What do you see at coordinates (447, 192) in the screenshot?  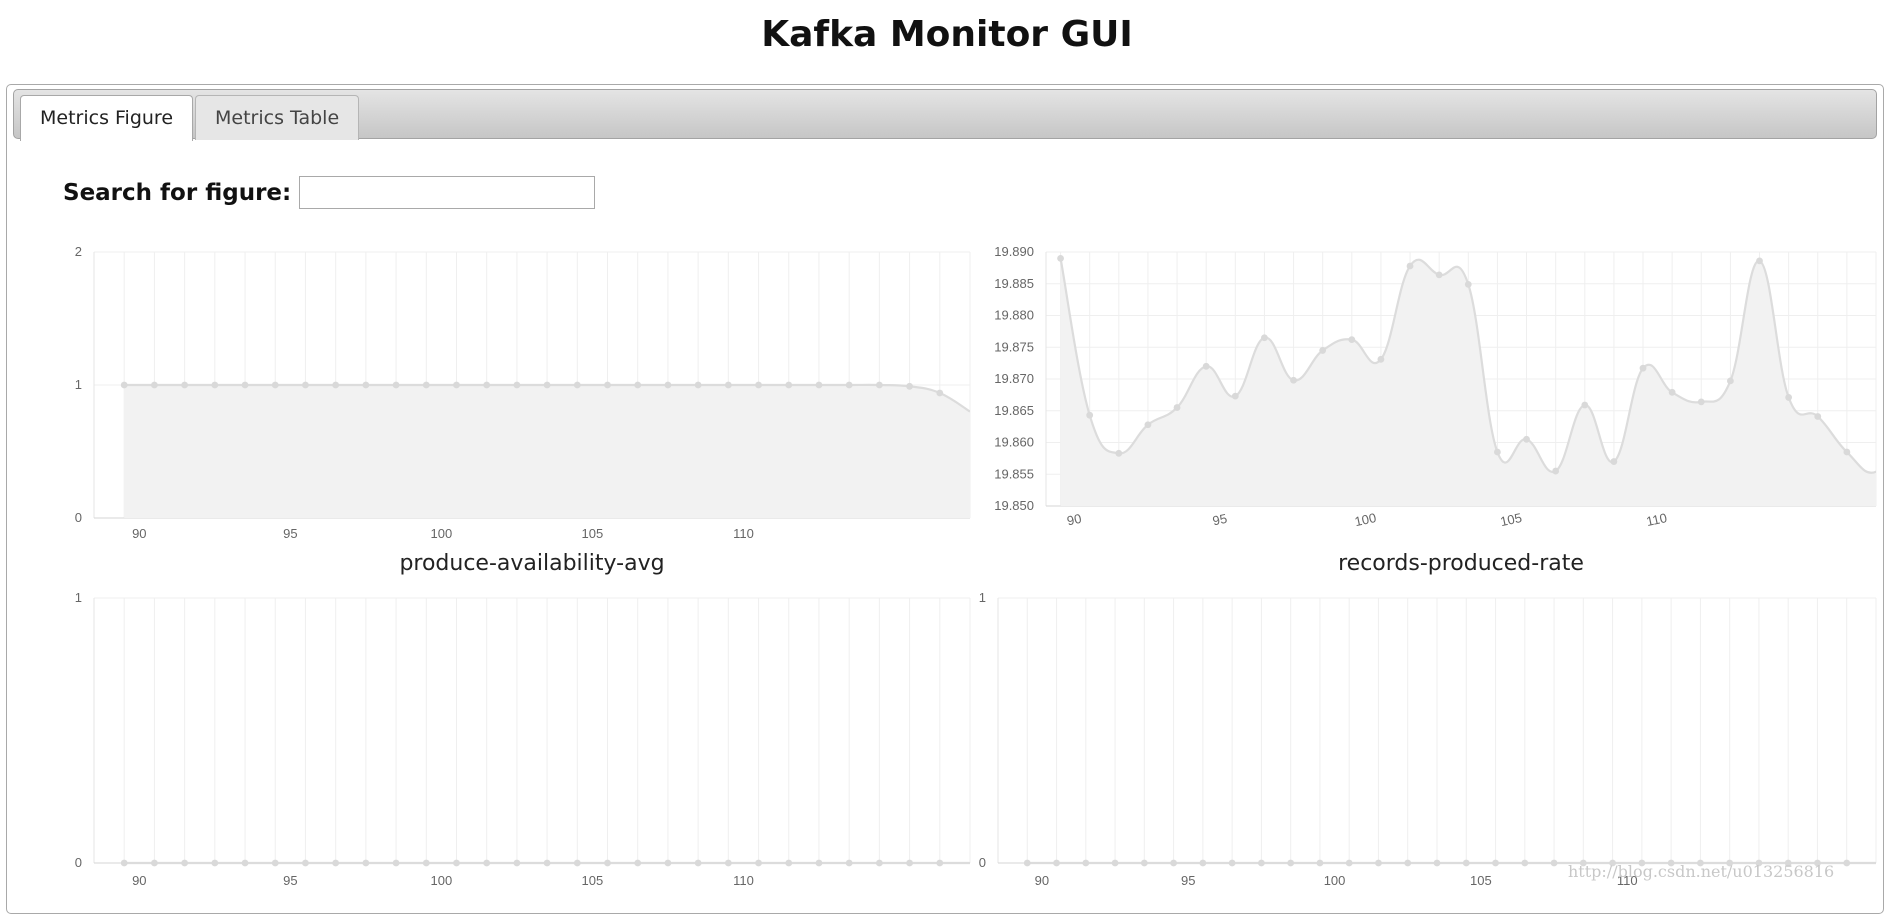 I see `search-input` at bounding box center [447, 192].